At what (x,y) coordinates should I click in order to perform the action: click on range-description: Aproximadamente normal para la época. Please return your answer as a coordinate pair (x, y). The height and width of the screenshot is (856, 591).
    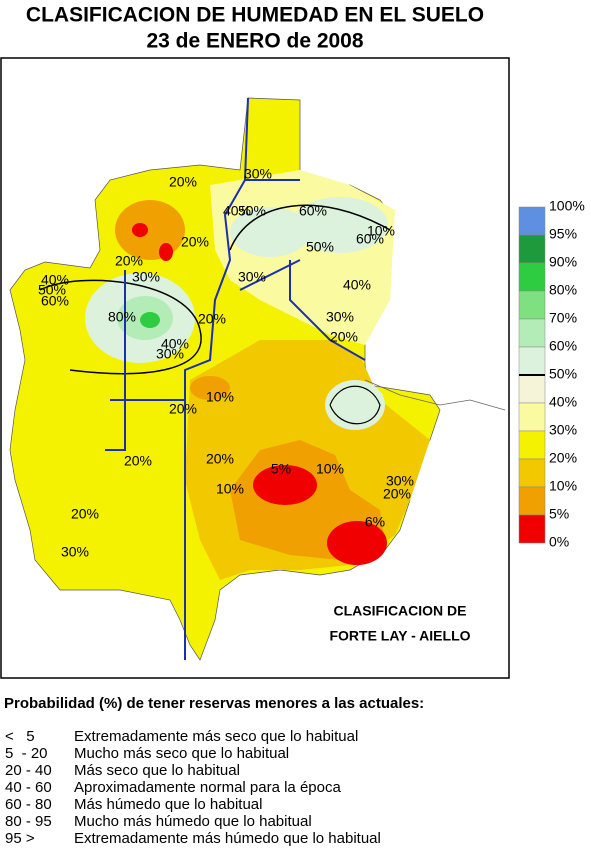
    Looking at the image, I should click on (207, 787).